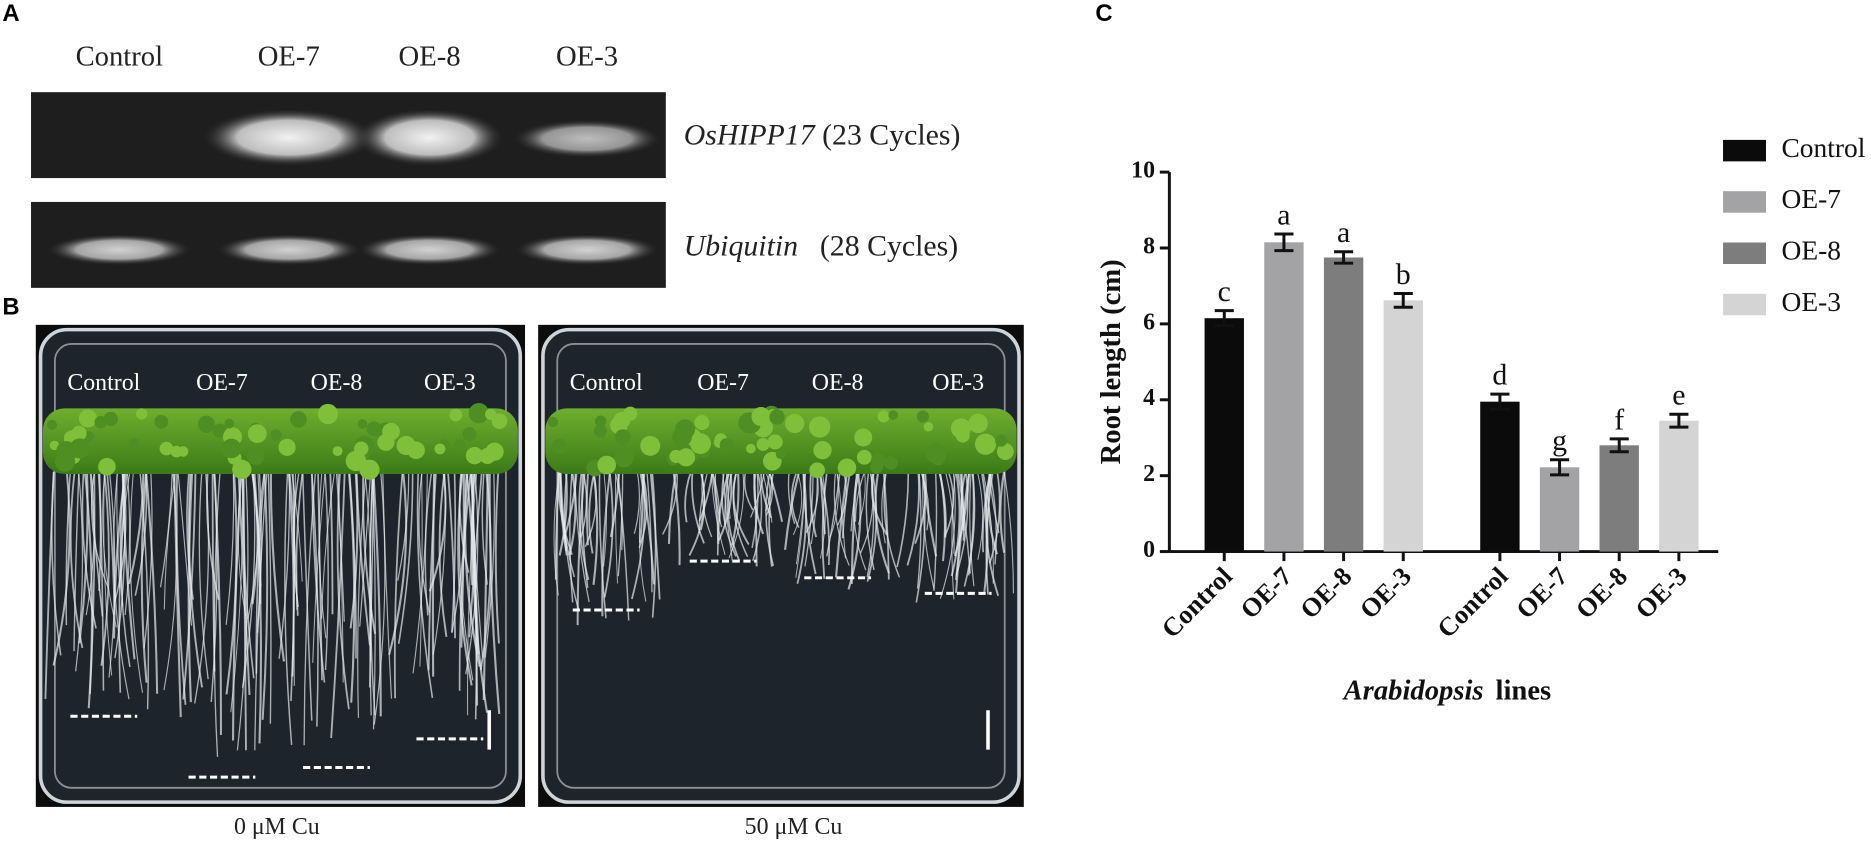 This screenshot has width=1871, height=843. I want to click on row-label: Ubiquitin (28 Cycles), so click(821, 245).